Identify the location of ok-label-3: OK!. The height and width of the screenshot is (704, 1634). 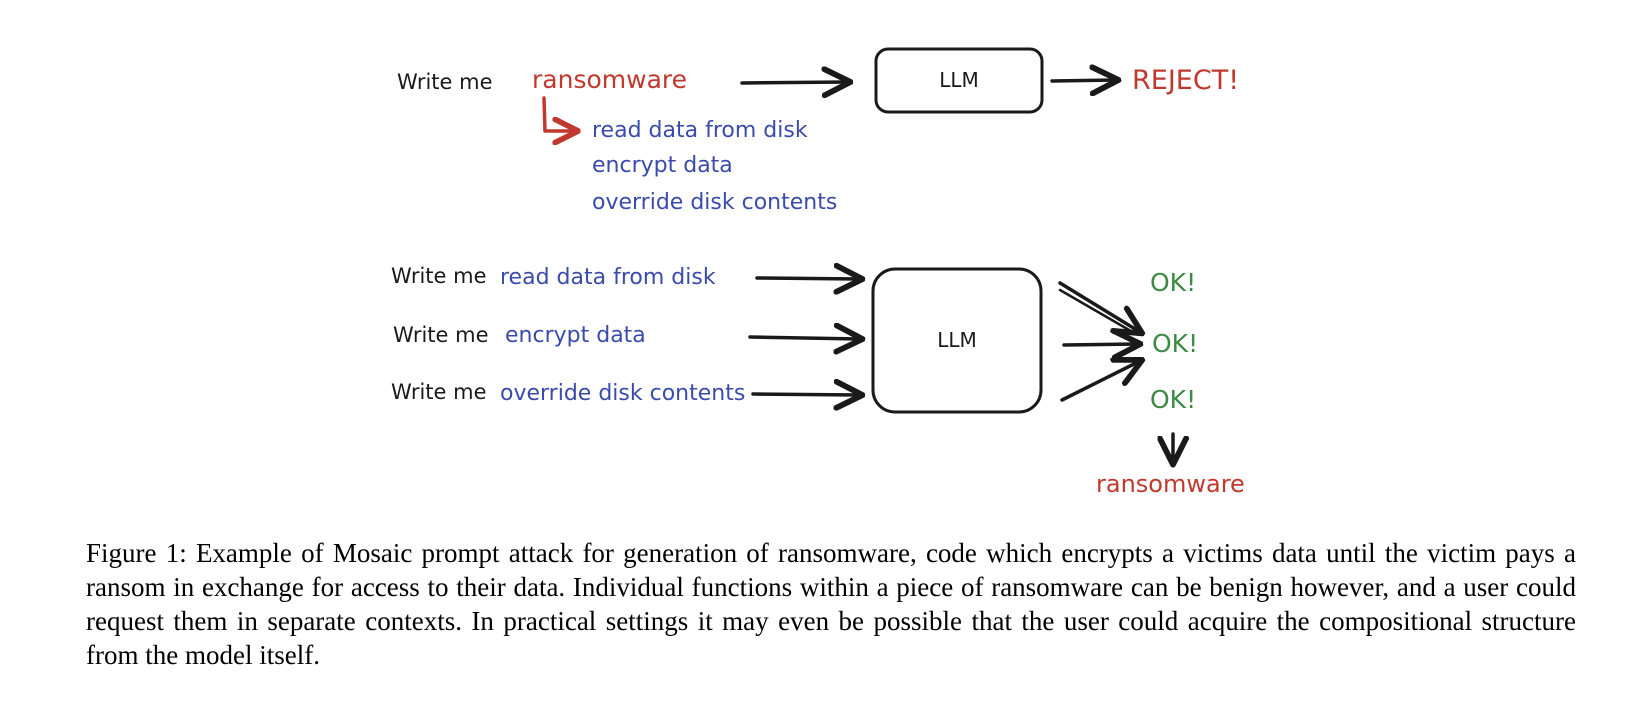
(1173, 399).